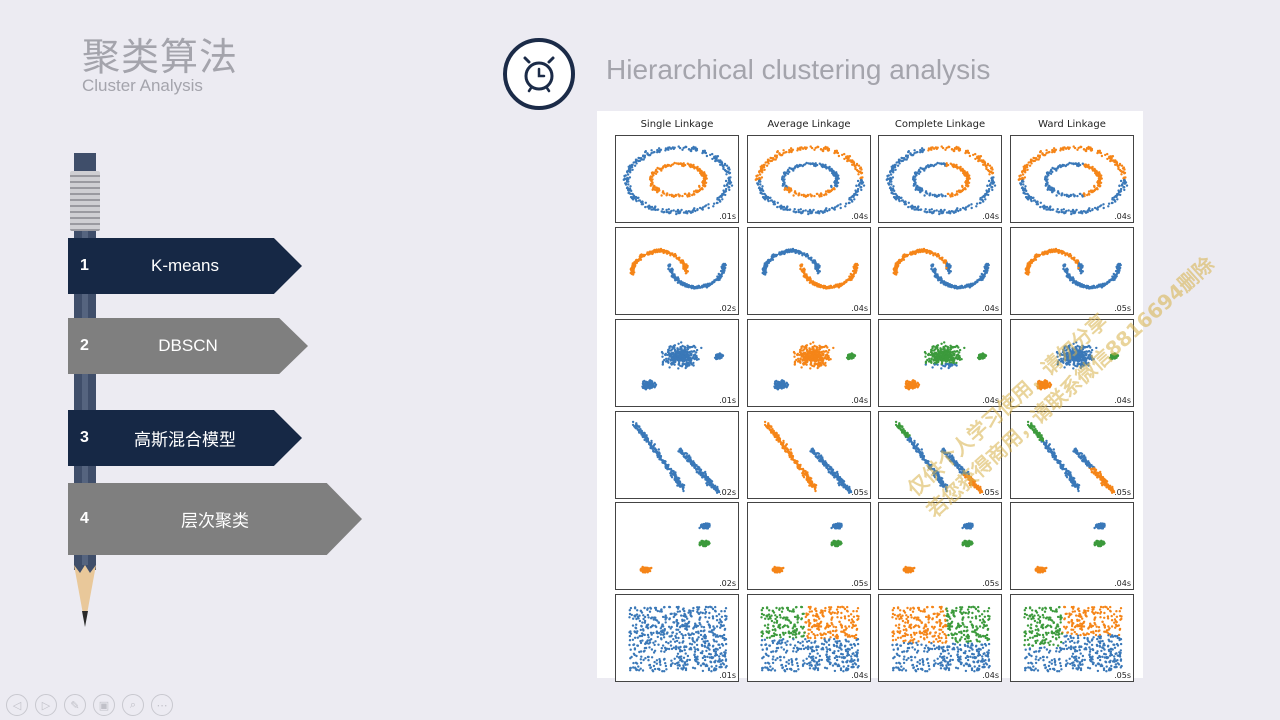 The width and height of the screenshot is (1280, 720). Describe the element at coordinates (85, 596) in the screenshot. I see `pencil-tip` at that location.